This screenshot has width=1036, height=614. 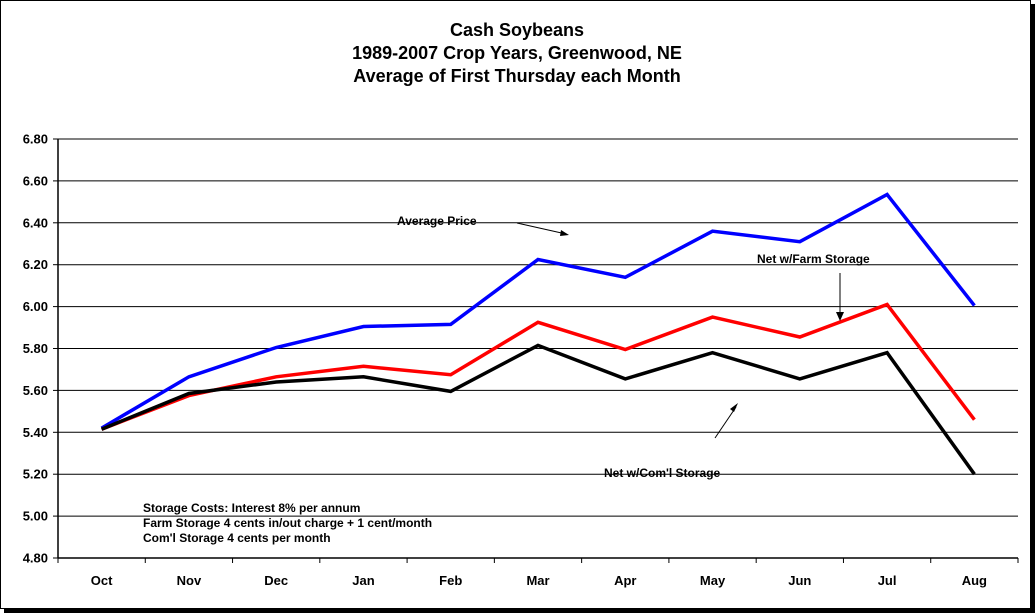 I want to click on y-tick-label: 5.20, so click(x=35, y=474).